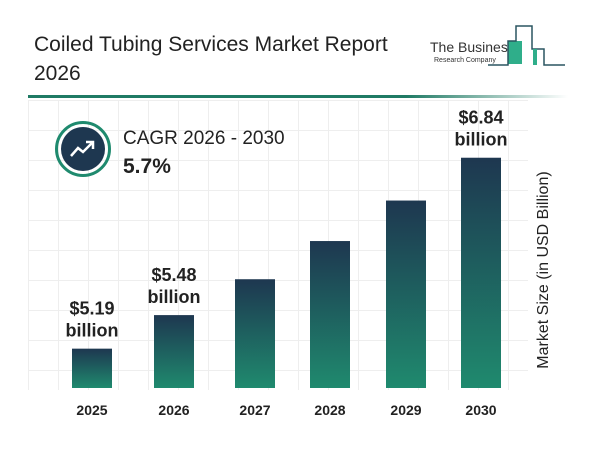 Image resolution: width=600 pixels, height=450 pixels. I want to click on cagr-label: CAGR 2026 - 2030, so click(204, 138).